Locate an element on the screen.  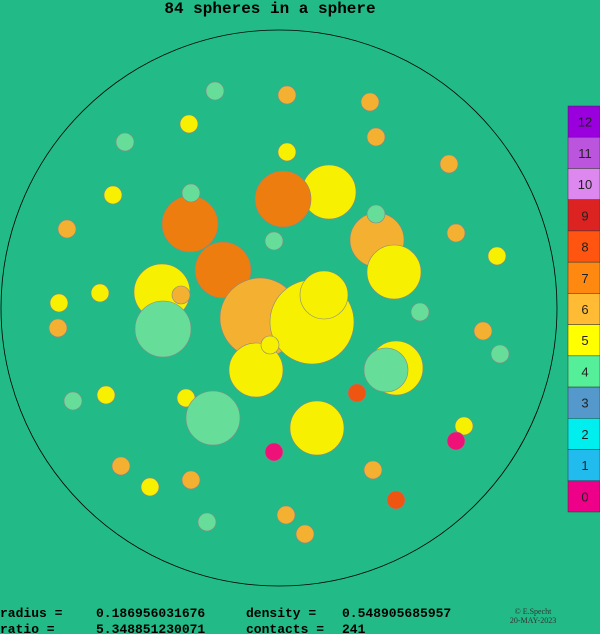
title: 84 spheres in a sphere is located at coordinates (269, 9).